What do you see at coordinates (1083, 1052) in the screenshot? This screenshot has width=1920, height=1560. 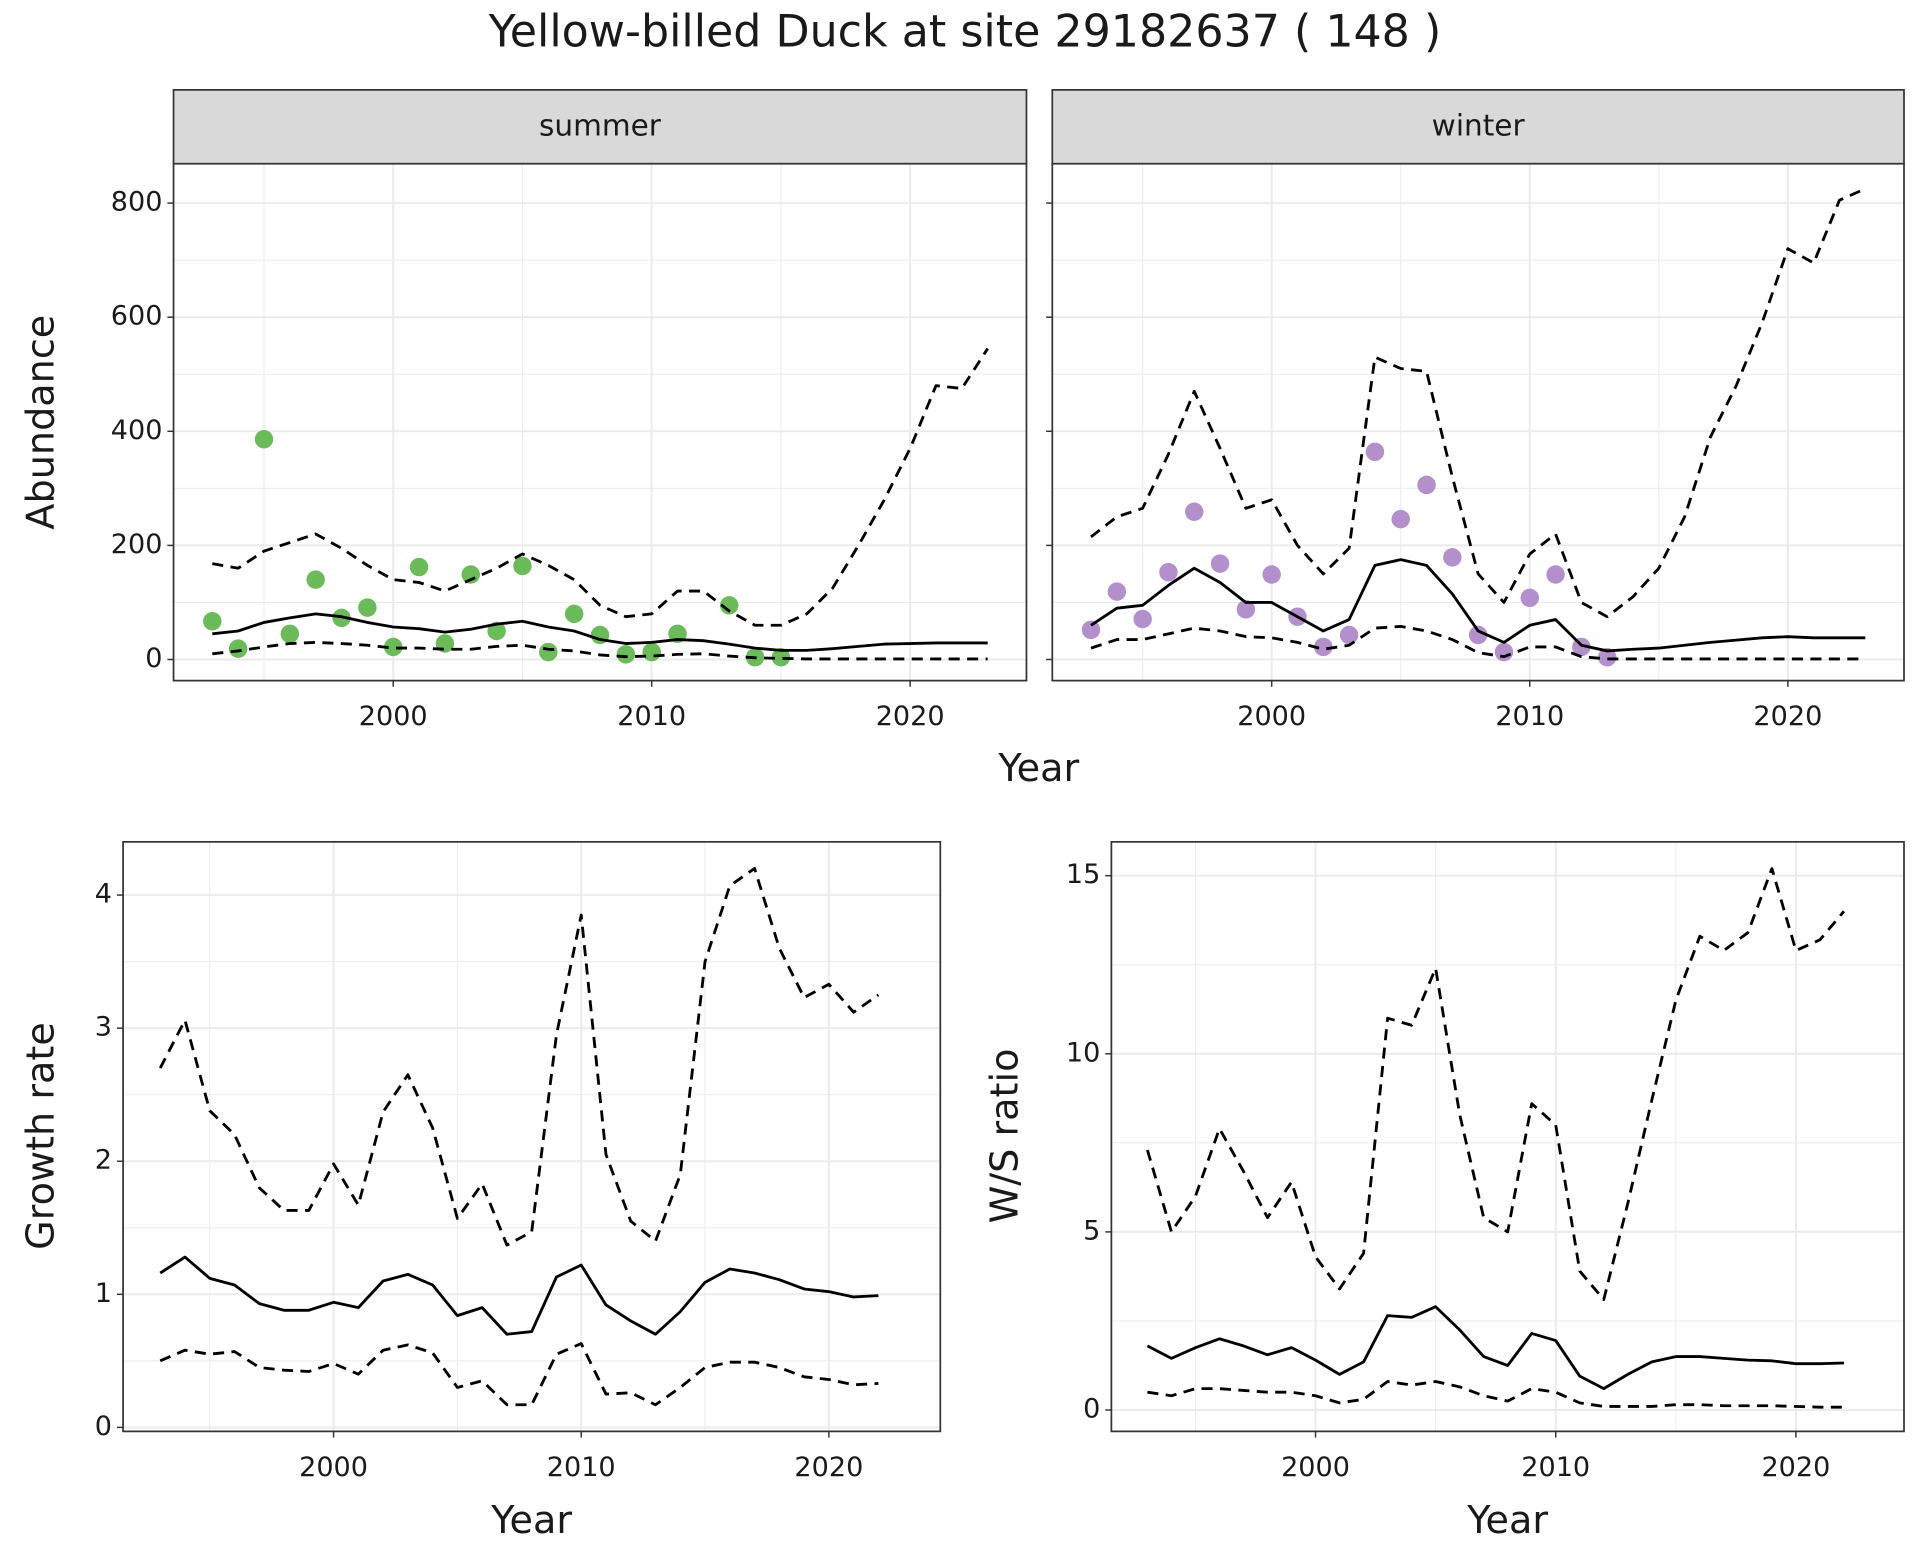 I see `y-tick-label: 10` at bounding box center [1083, 1052].